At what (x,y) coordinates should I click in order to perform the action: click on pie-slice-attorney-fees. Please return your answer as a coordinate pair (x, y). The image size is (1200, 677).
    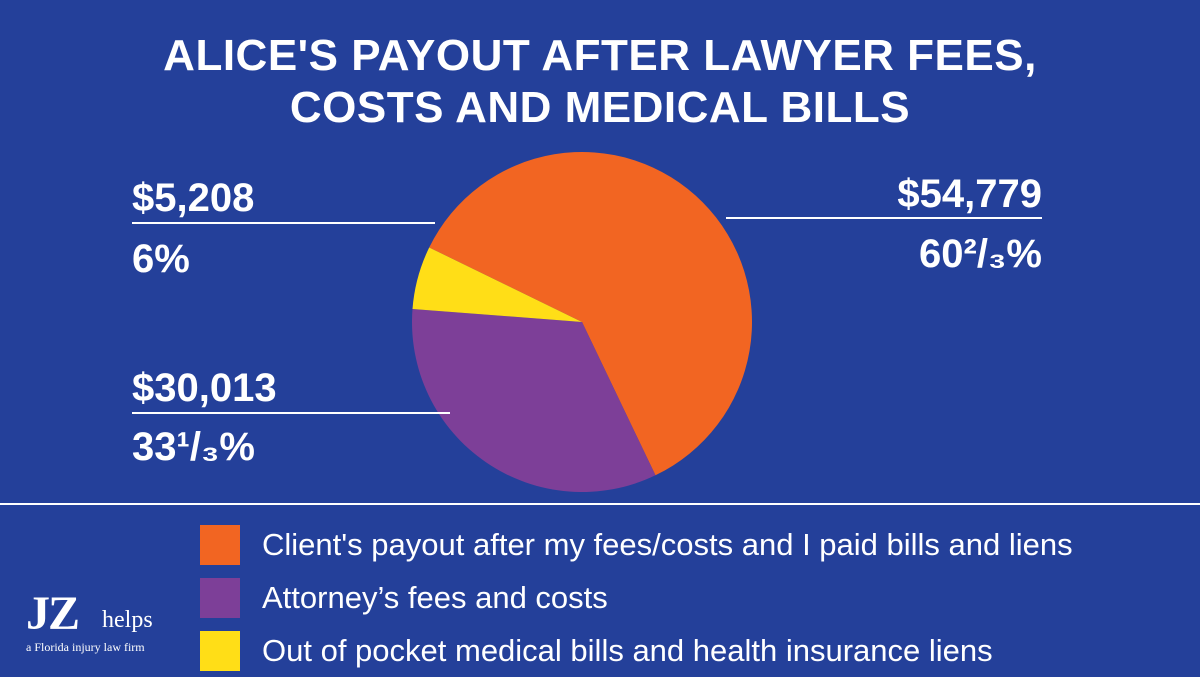
    Looking at the image, I should click on (534, 400).